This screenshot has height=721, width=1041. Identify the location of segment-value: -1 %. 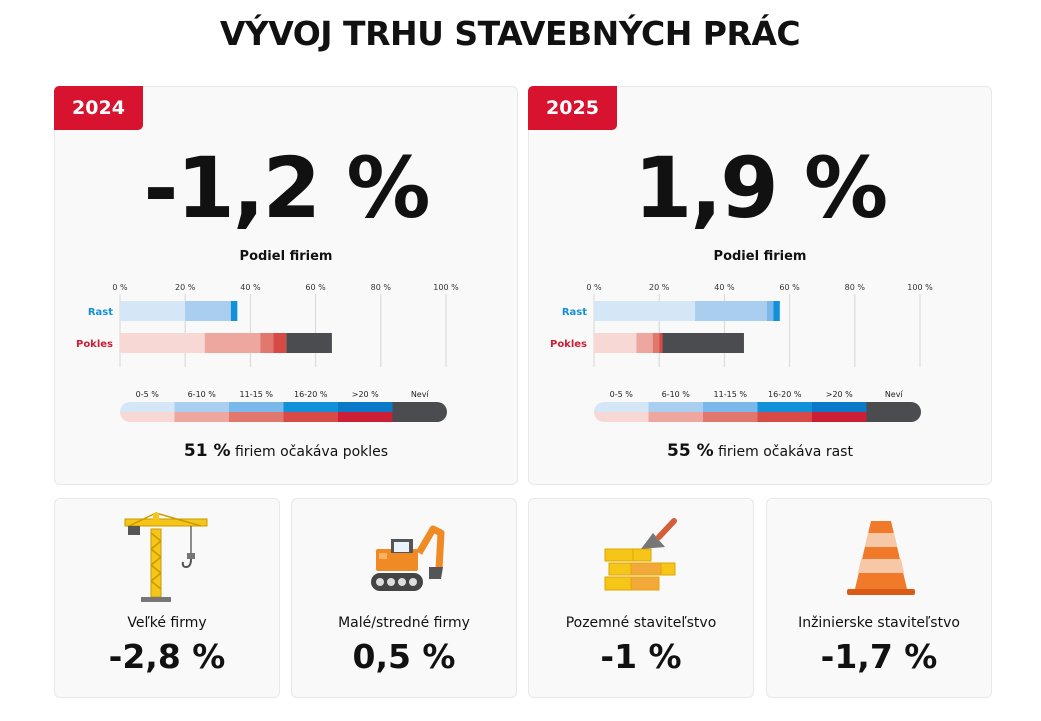
(641, 656).